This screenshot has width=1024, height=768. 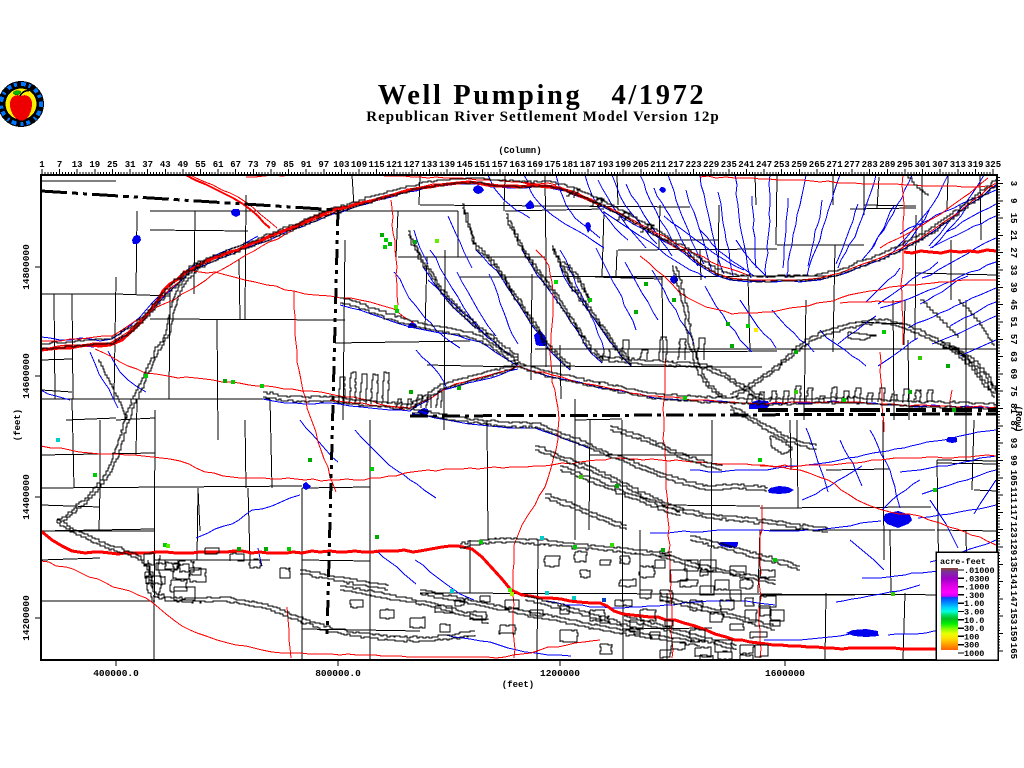 What do you see at coordinates (482, 165) in the screenshot?
I see `svg-text: 151` at bounding box center [482, 165].